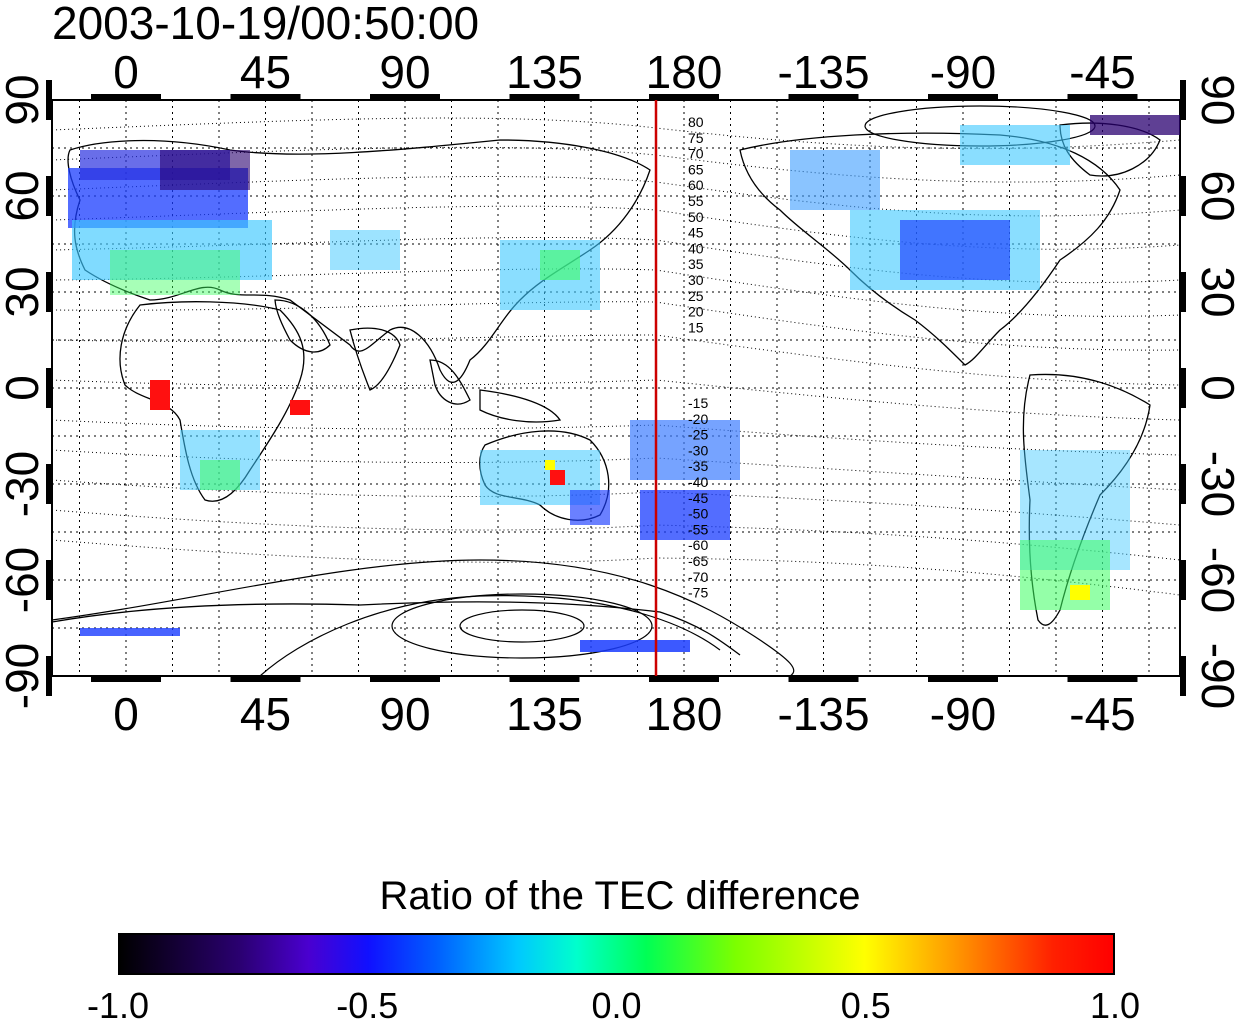 The height and width of the screenshot is (1028, 1240). I want to click on lon-label-bottom: 45, so click(265, 714).